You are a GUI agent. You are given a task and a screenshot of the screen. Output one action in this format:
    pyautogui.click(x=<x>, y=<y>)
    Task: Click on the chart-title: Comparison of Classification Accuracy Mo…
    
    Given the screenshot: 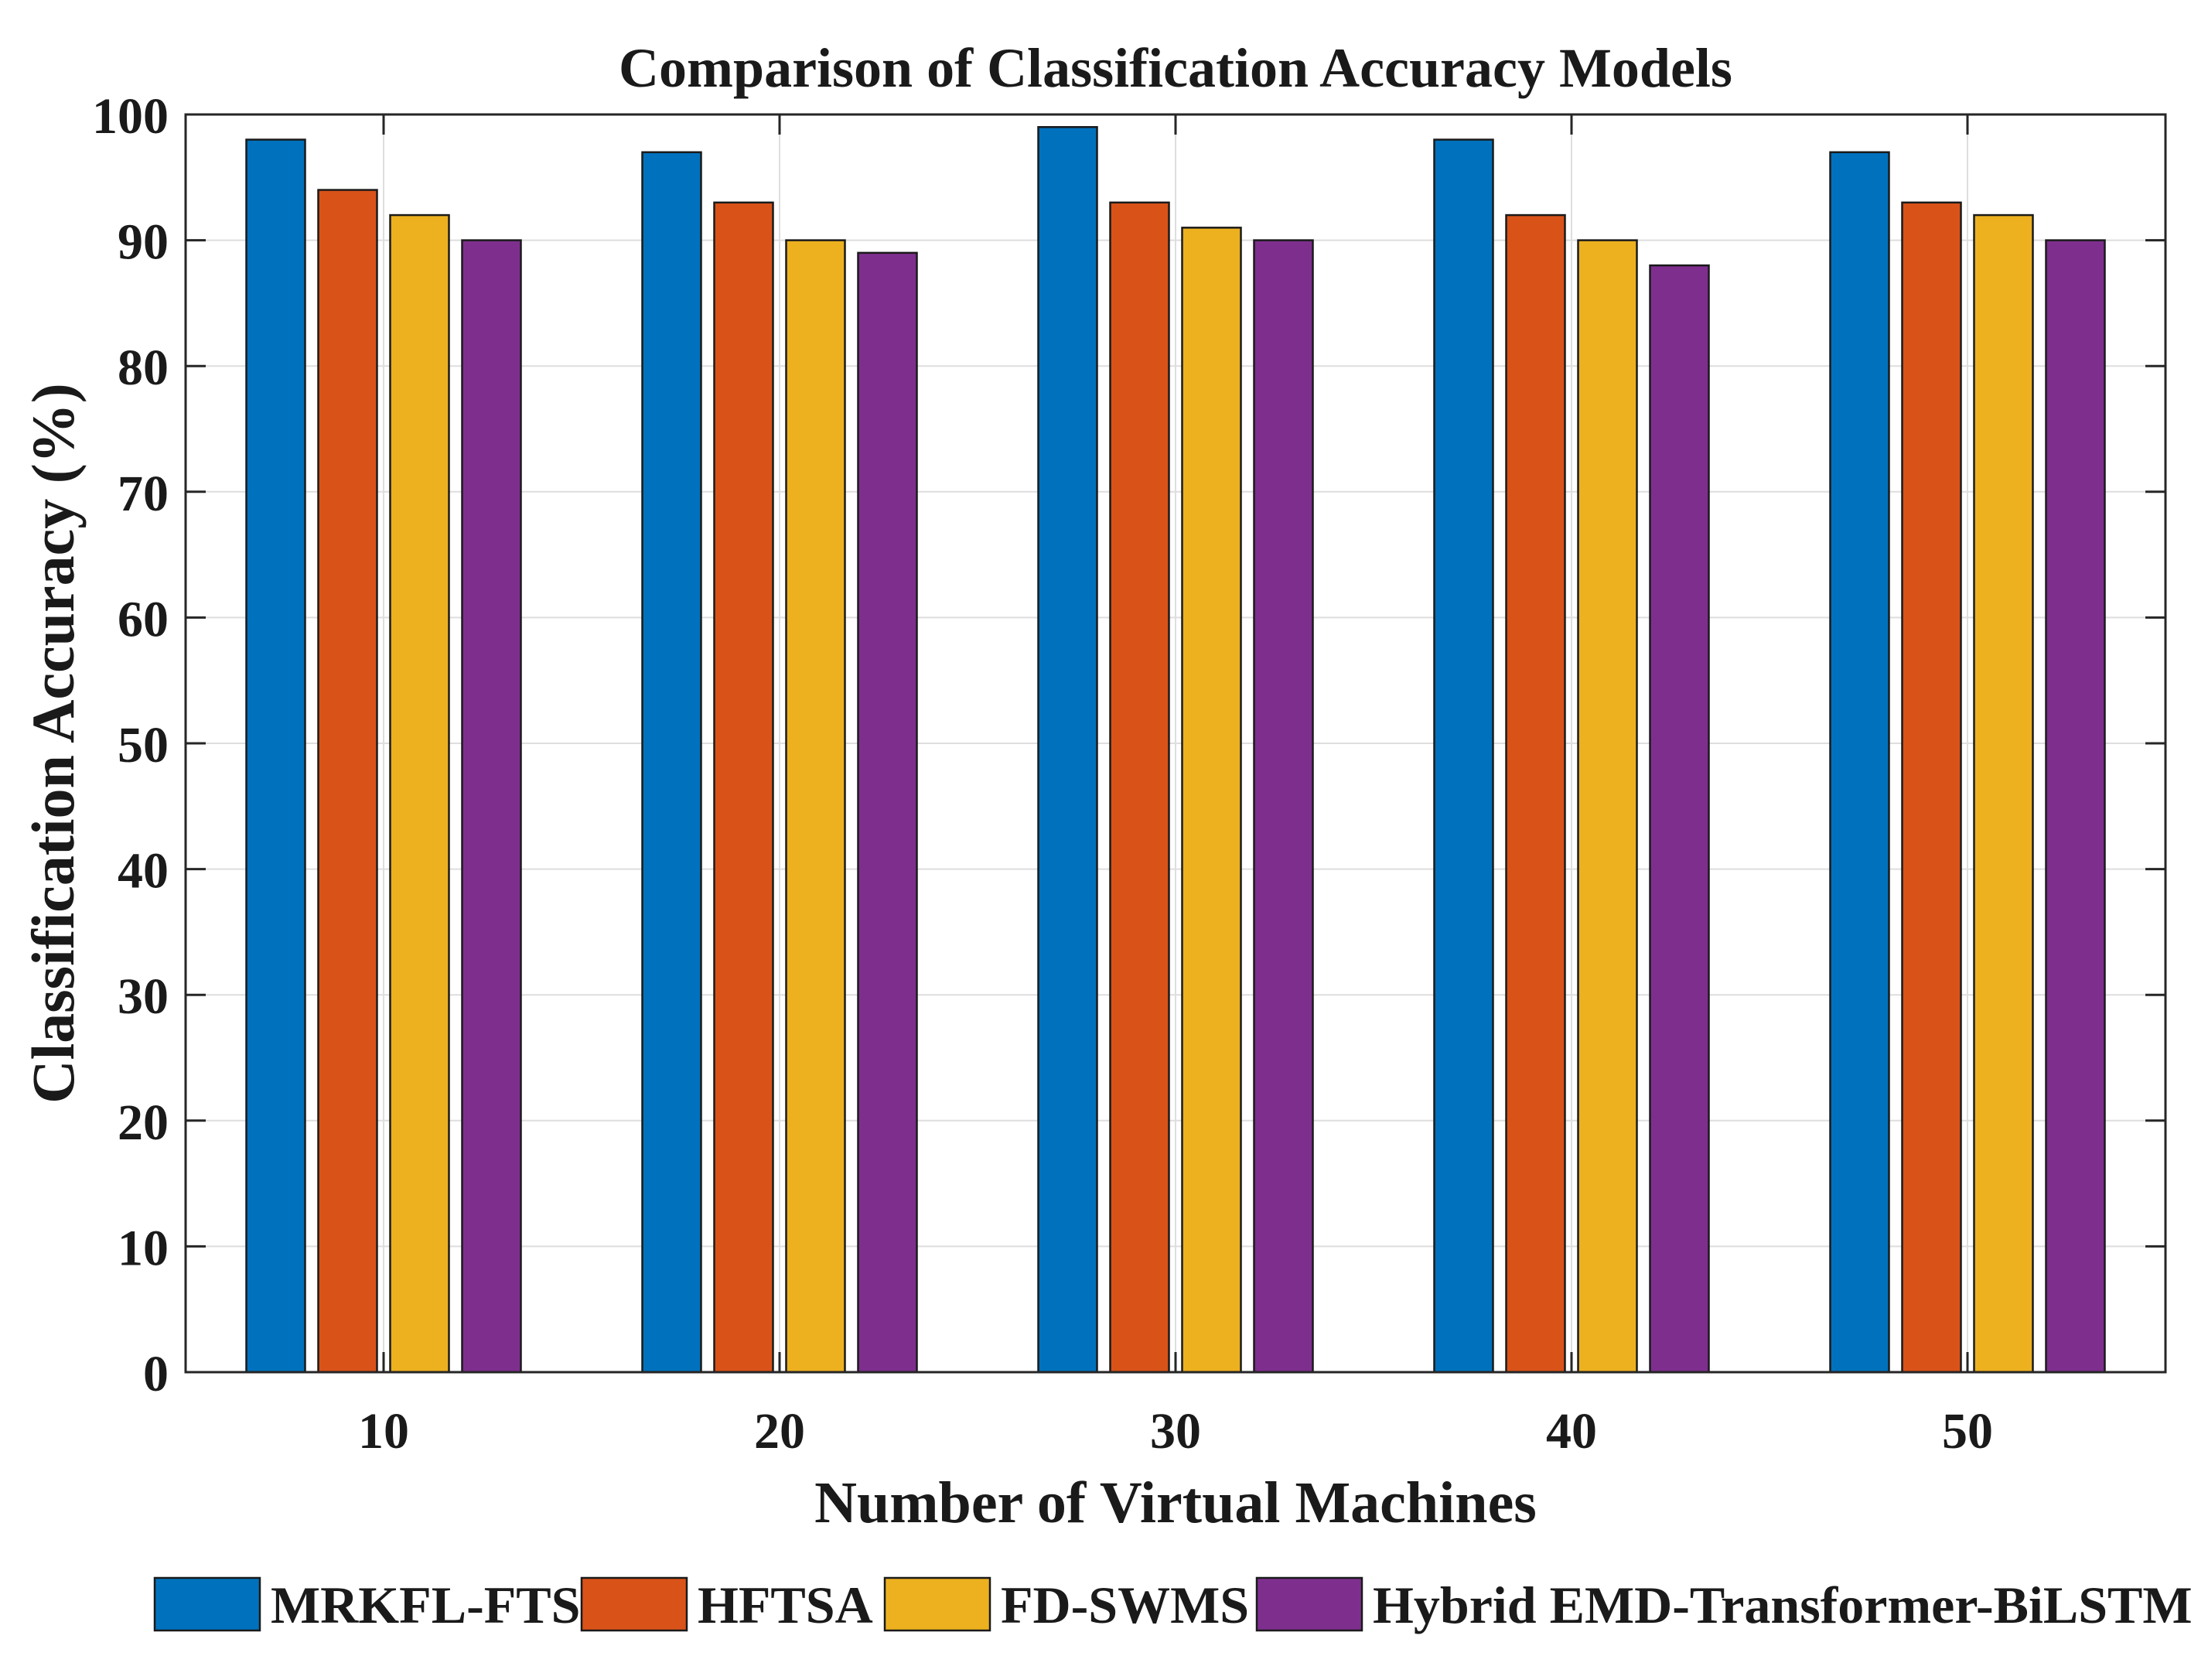 What is the action you would take?
    pyautogui.click(x=1175, y=68)
    